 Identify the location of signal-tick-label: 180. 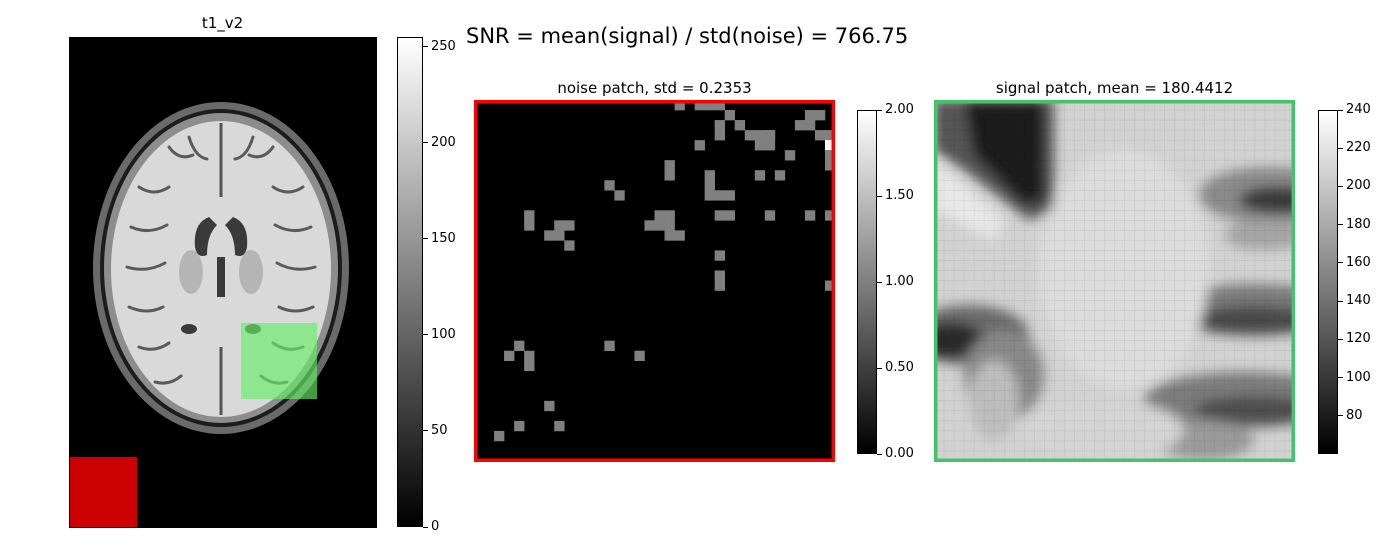
(1358, 224).